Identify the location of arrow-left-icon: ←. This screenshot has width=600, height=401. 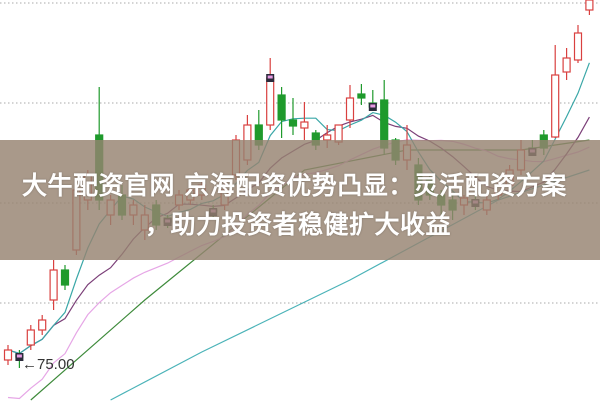
(29, 364).